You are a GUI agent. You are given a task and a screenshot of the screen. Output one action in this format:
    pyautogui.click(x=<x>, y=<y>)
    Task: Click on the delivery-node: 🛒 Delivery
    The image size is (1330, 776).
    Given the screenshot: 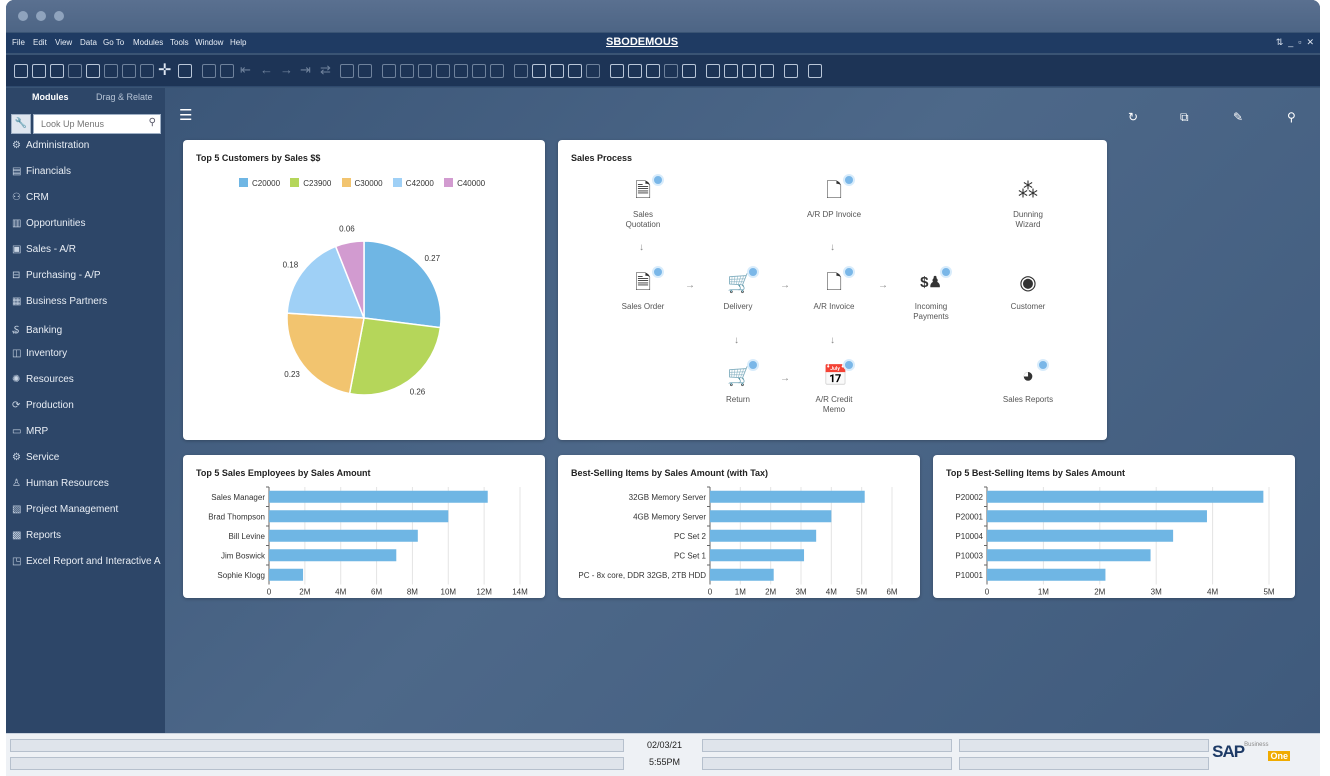 What is the action you would take?
    pyautogui.click(x=738, y=289)
    